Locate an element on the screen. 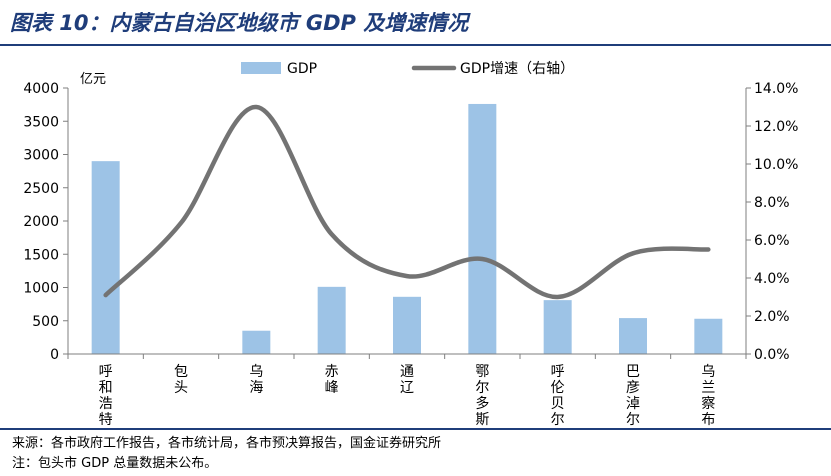 Image resolution: width=831 pixels, height=476 pixels. right-tick-label: 0.0% is located at coordinates (772, 355).